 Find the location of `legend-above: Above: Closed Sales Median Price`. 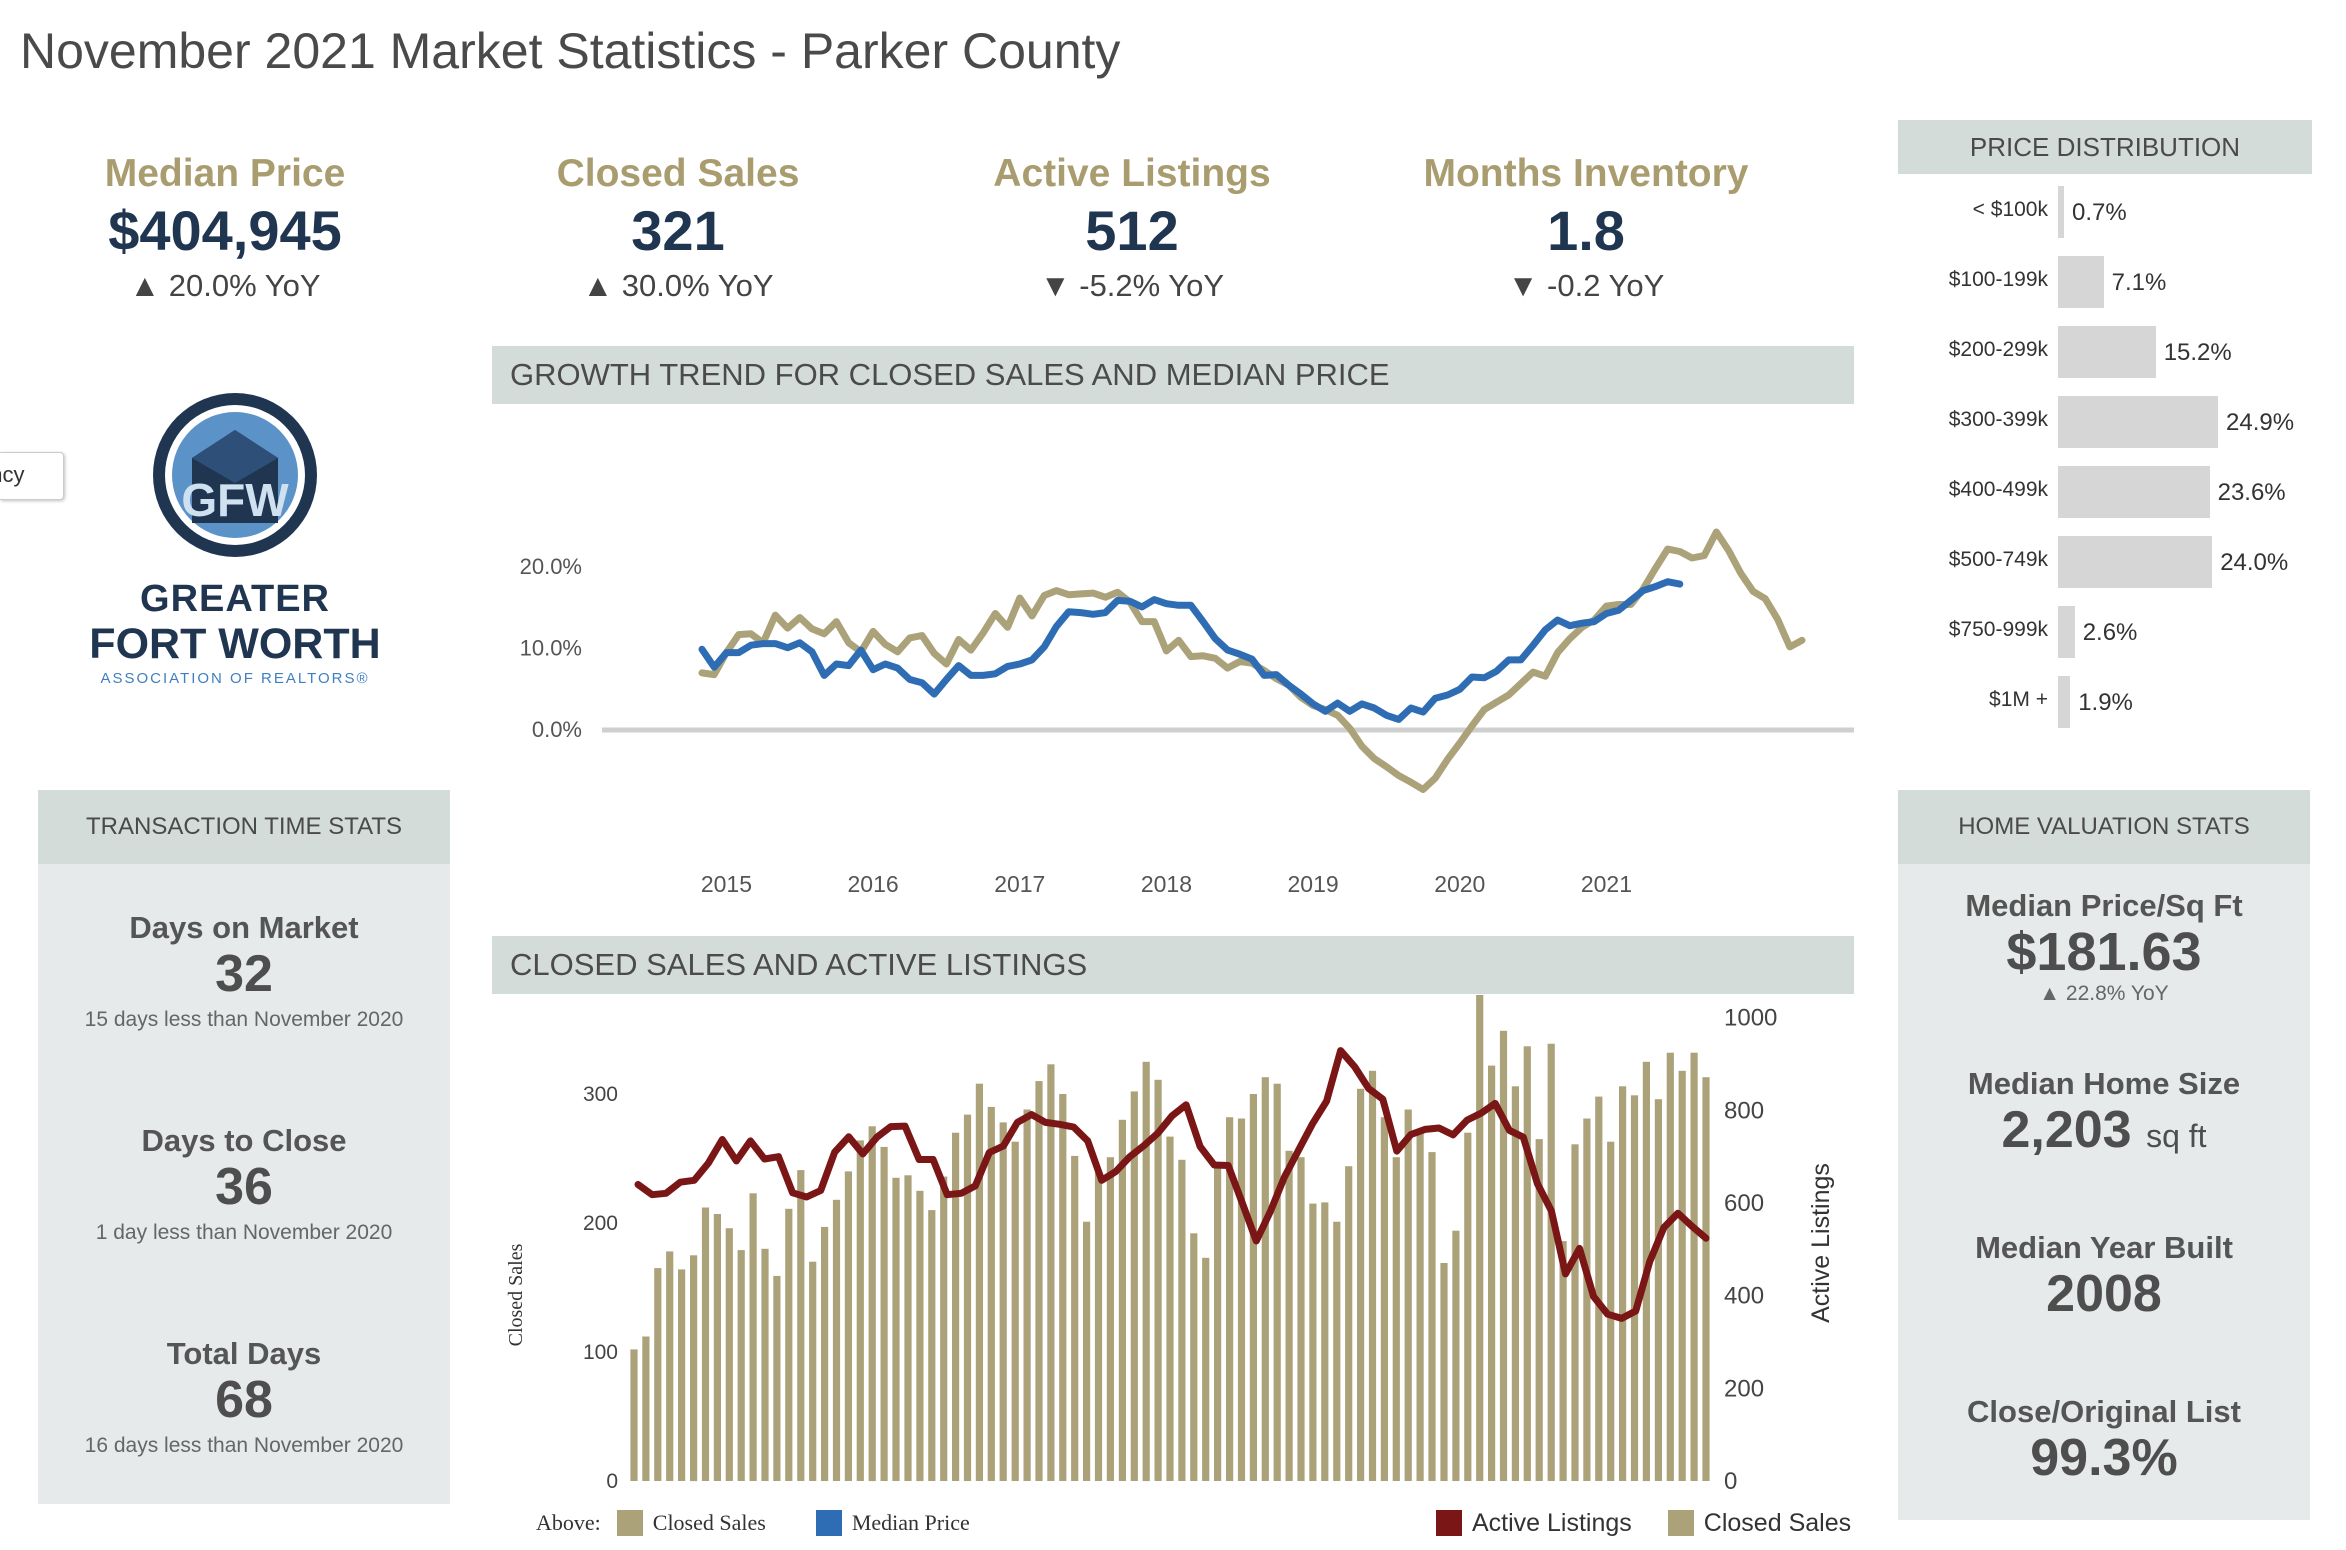

legend-above: Above: Closed Sales Median Price is located at coordinates (753, 1523).